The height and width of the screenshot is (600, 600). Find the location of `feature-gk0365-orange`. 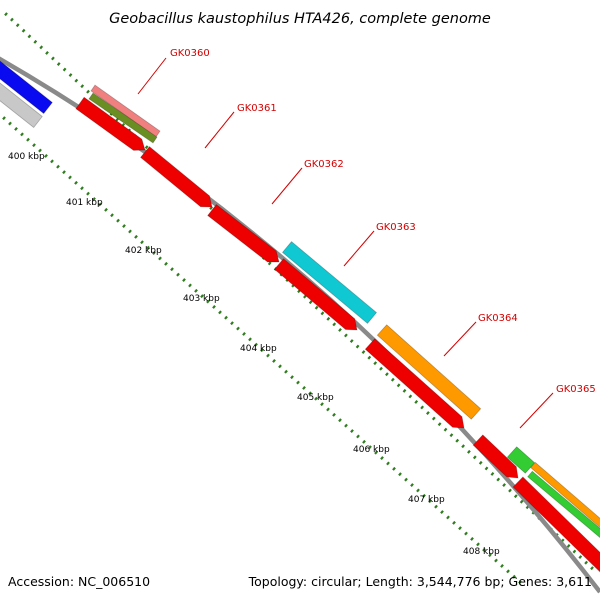

feature-gk0365-orange is located at coordinates (565, 494).